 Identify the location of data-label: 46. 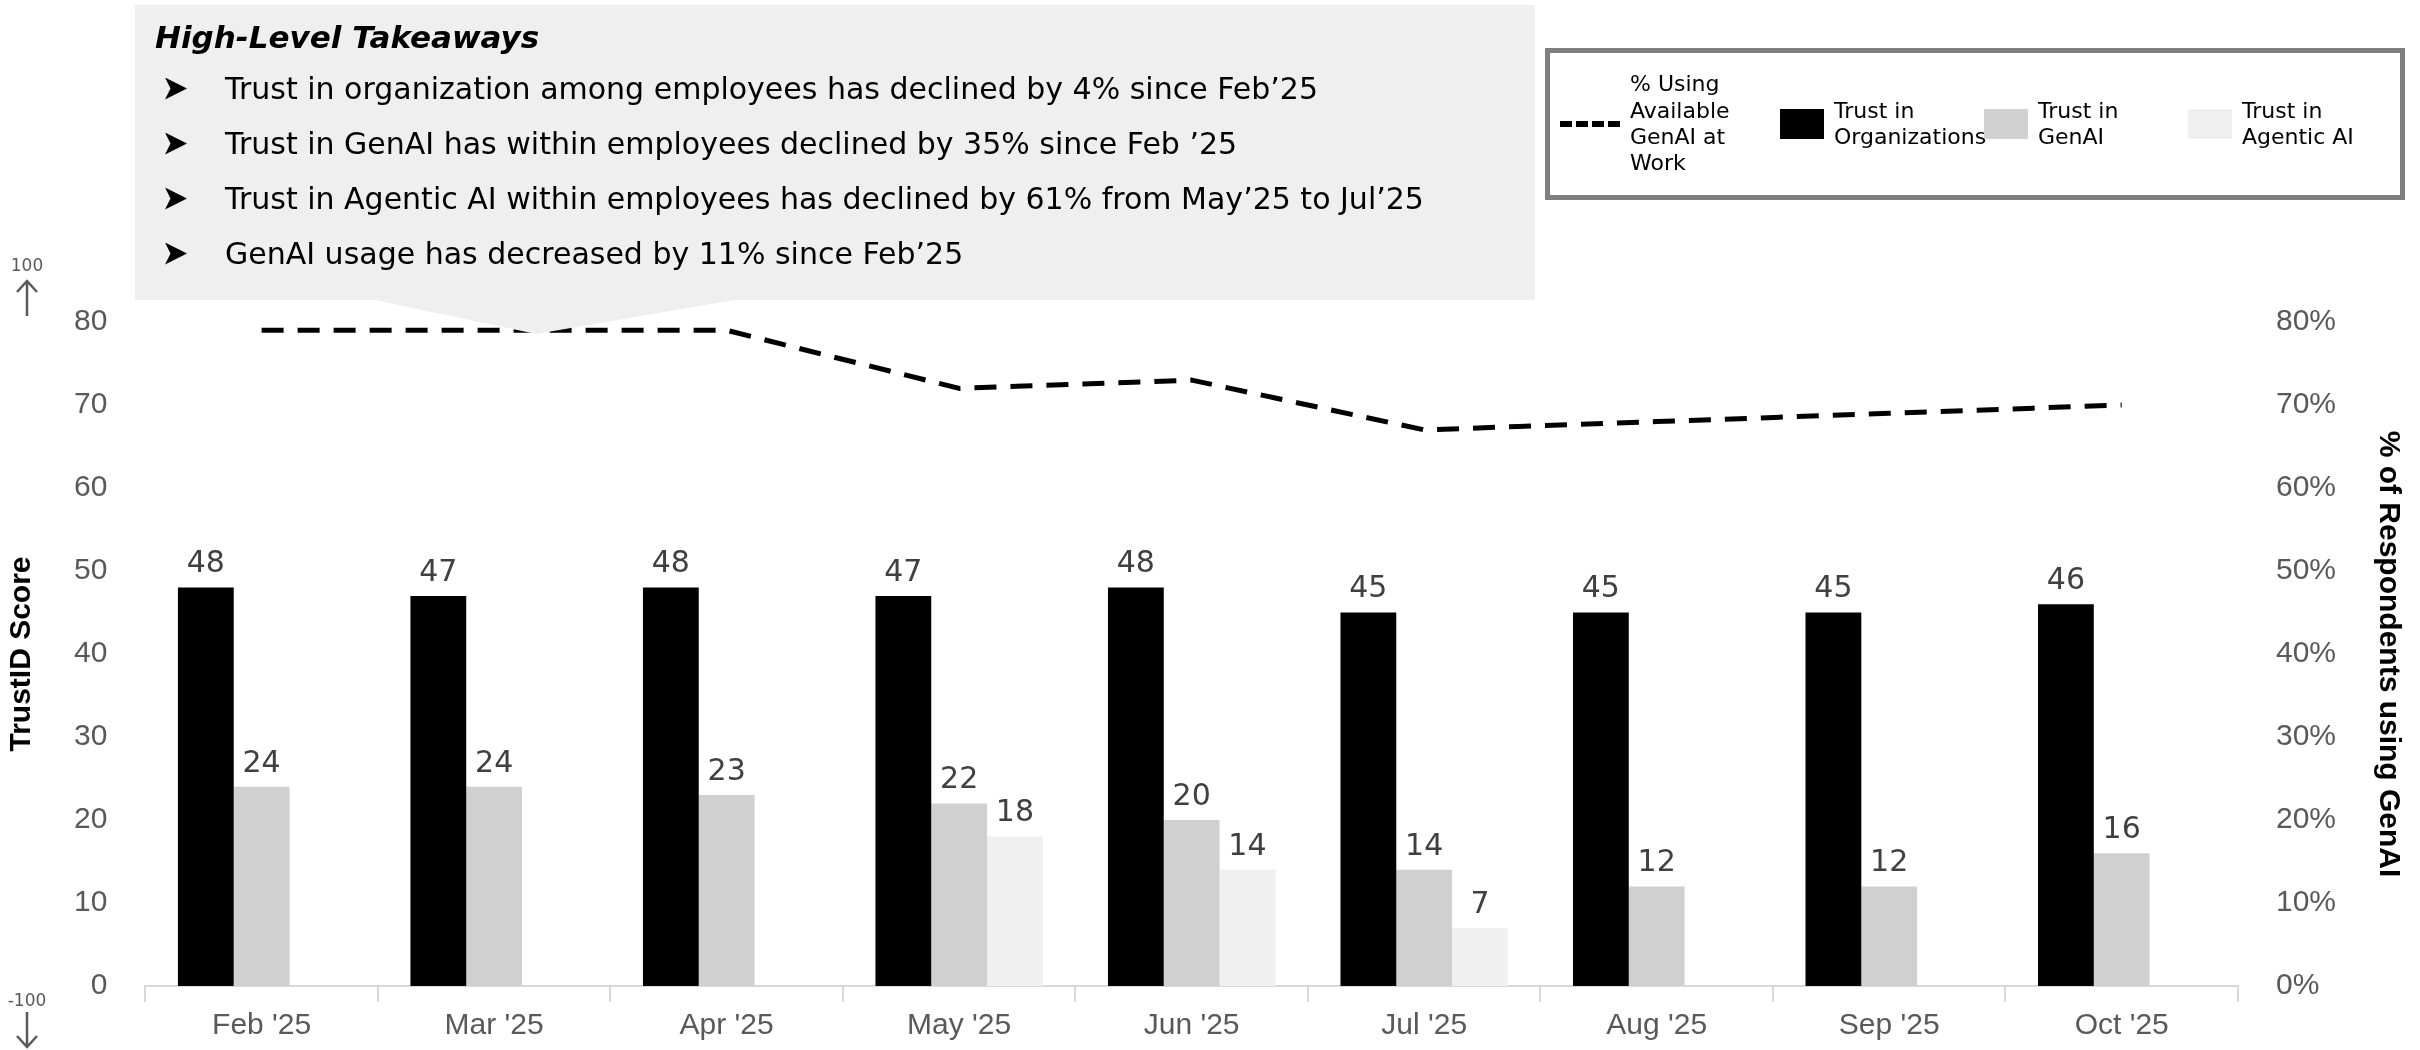
(2065, 578).